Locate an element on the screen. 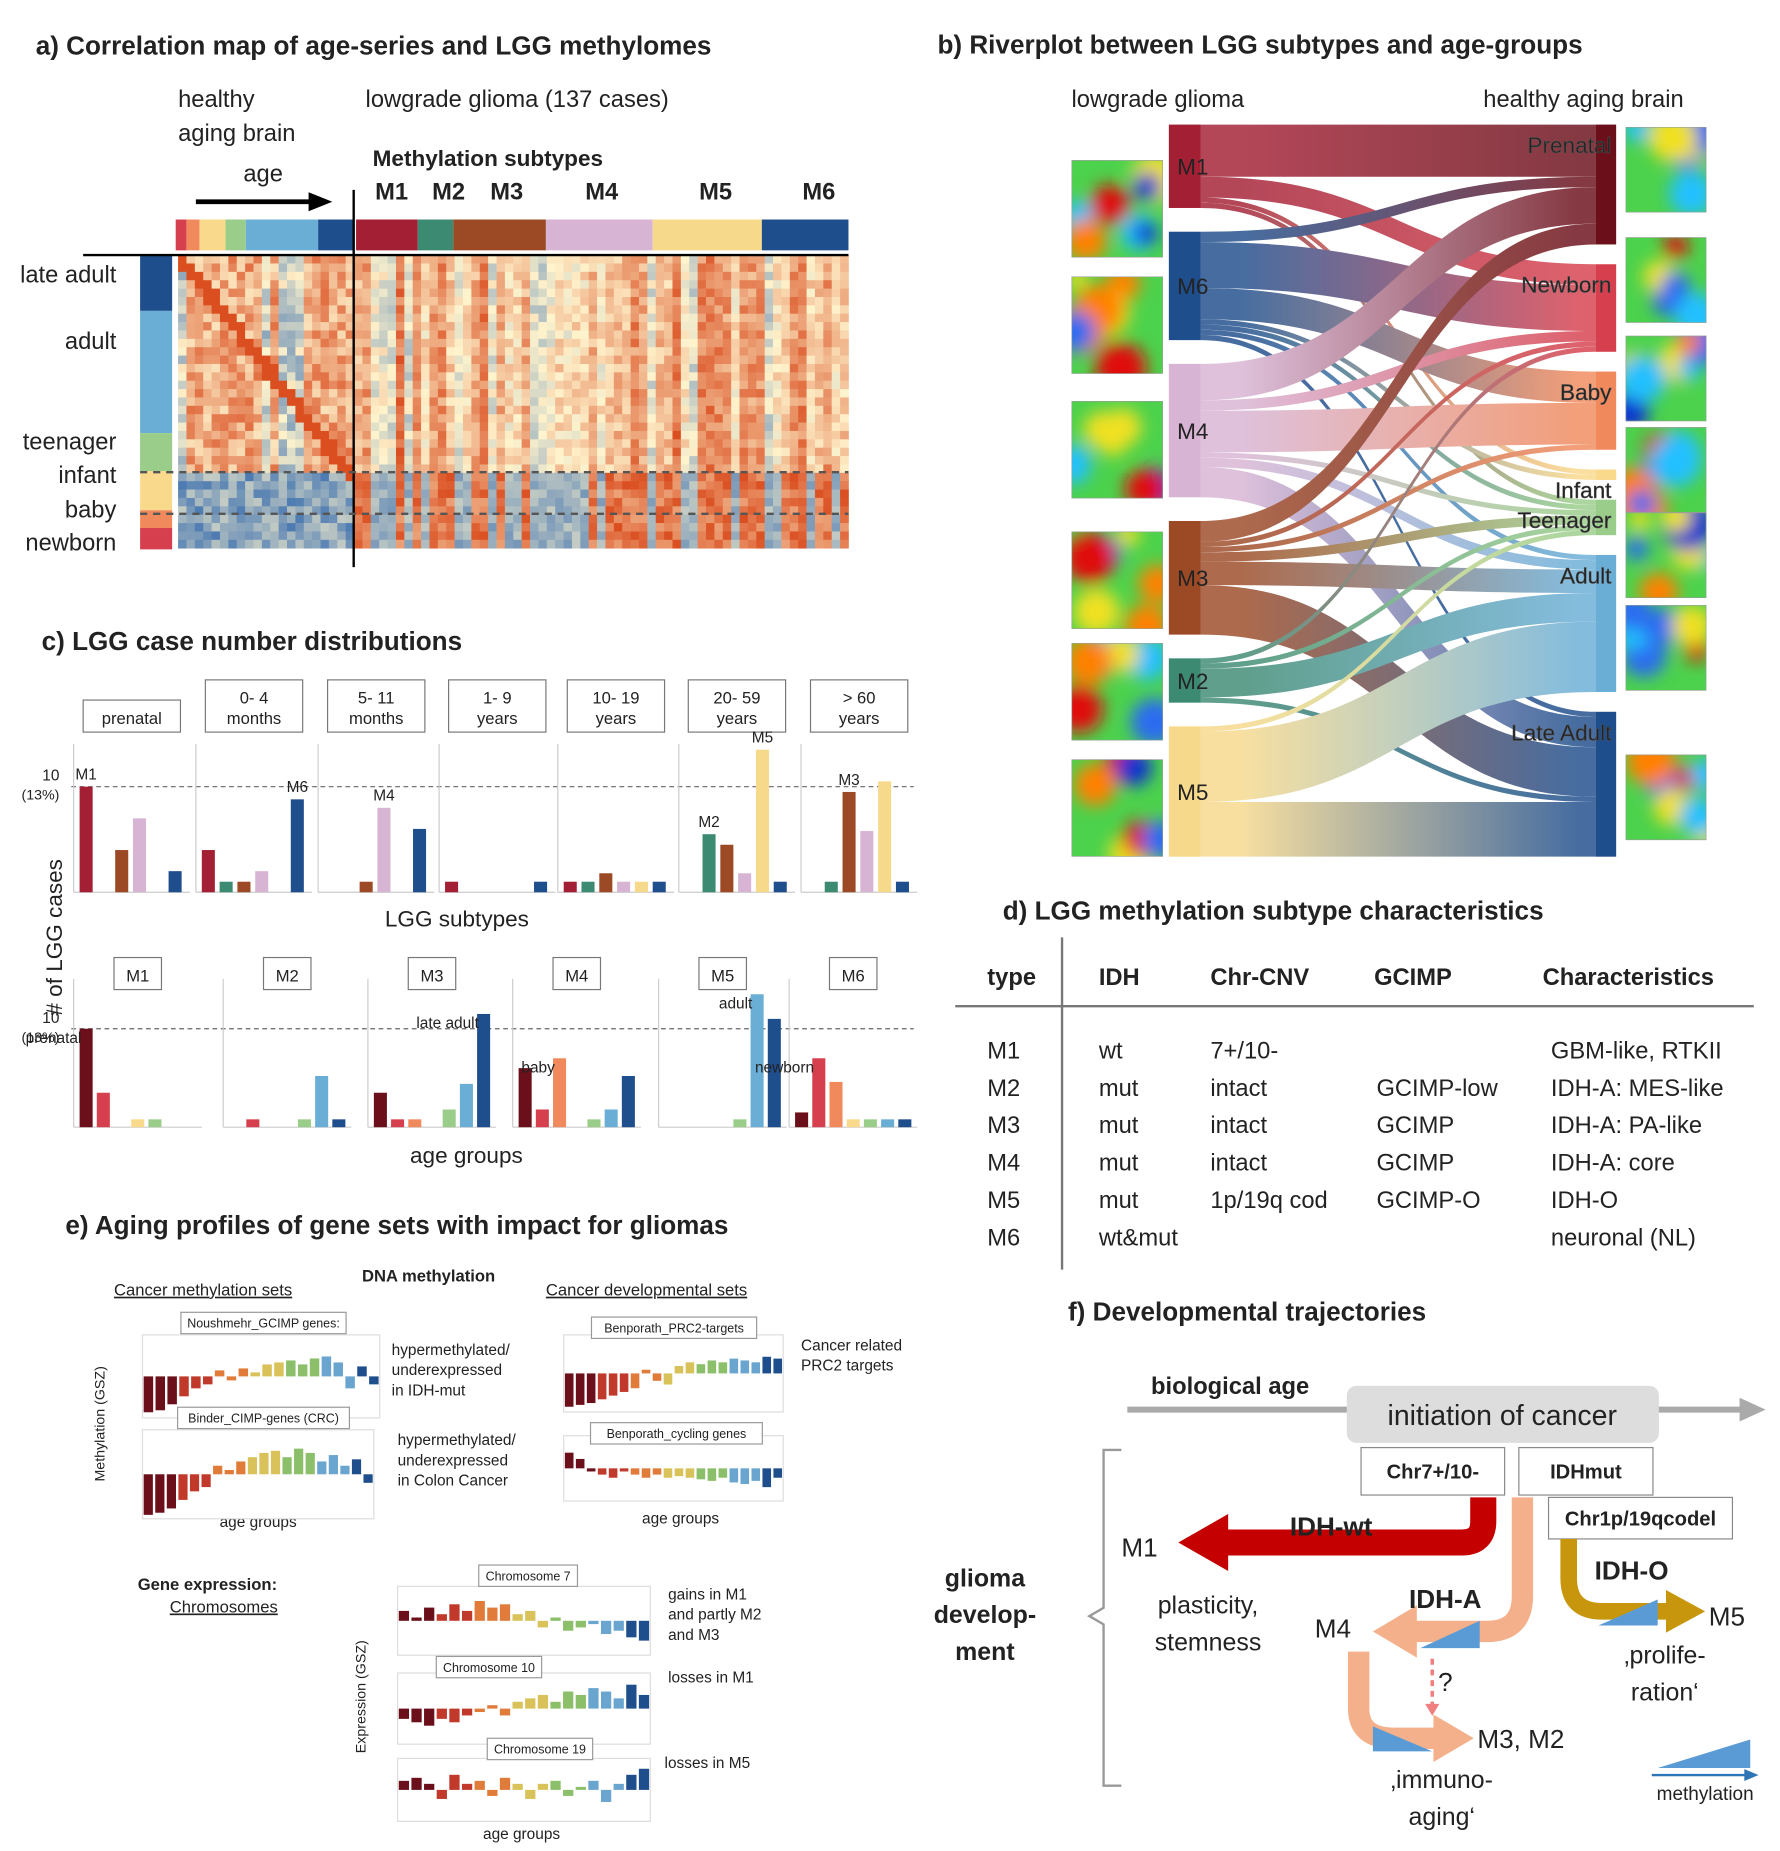 The height and width of the screenshot is (1851, 1780). path-note: ration‘ is located at coordinates (1665, 1692).